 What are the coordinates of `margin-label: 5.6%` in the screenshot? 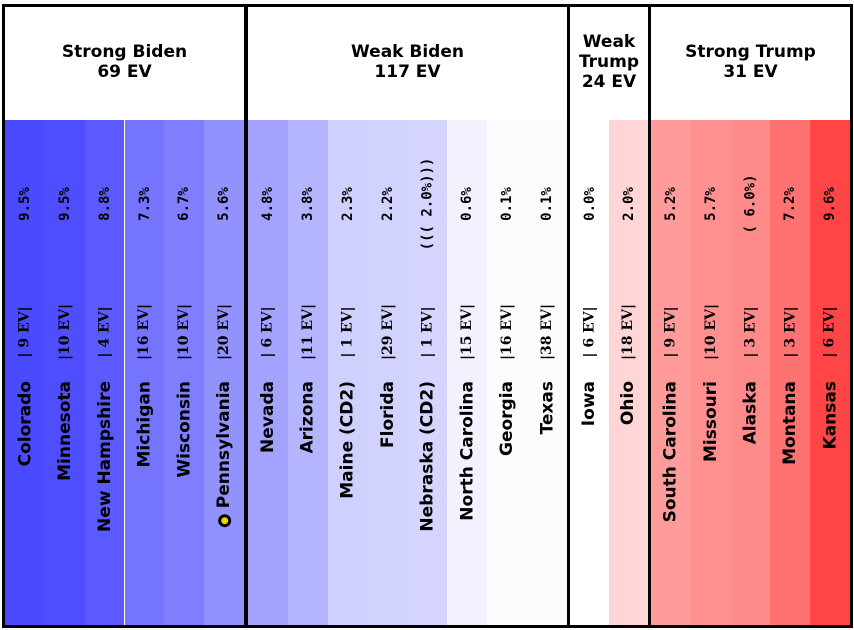 It's located at (224, 203).